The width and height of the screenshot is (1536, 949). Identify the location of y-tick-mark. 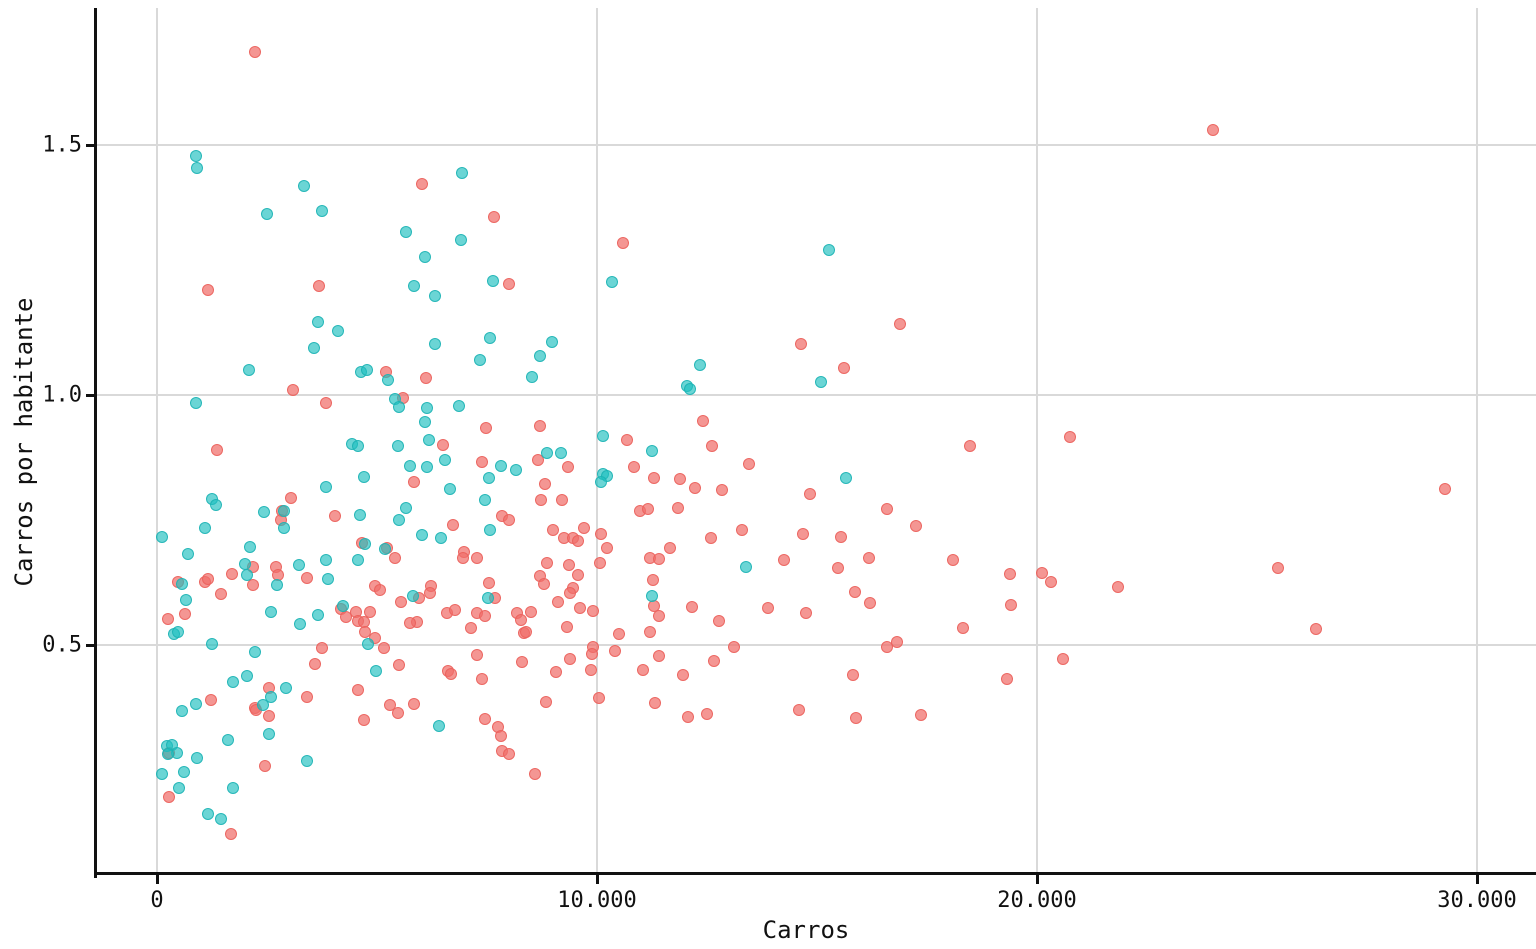
(90, 145).